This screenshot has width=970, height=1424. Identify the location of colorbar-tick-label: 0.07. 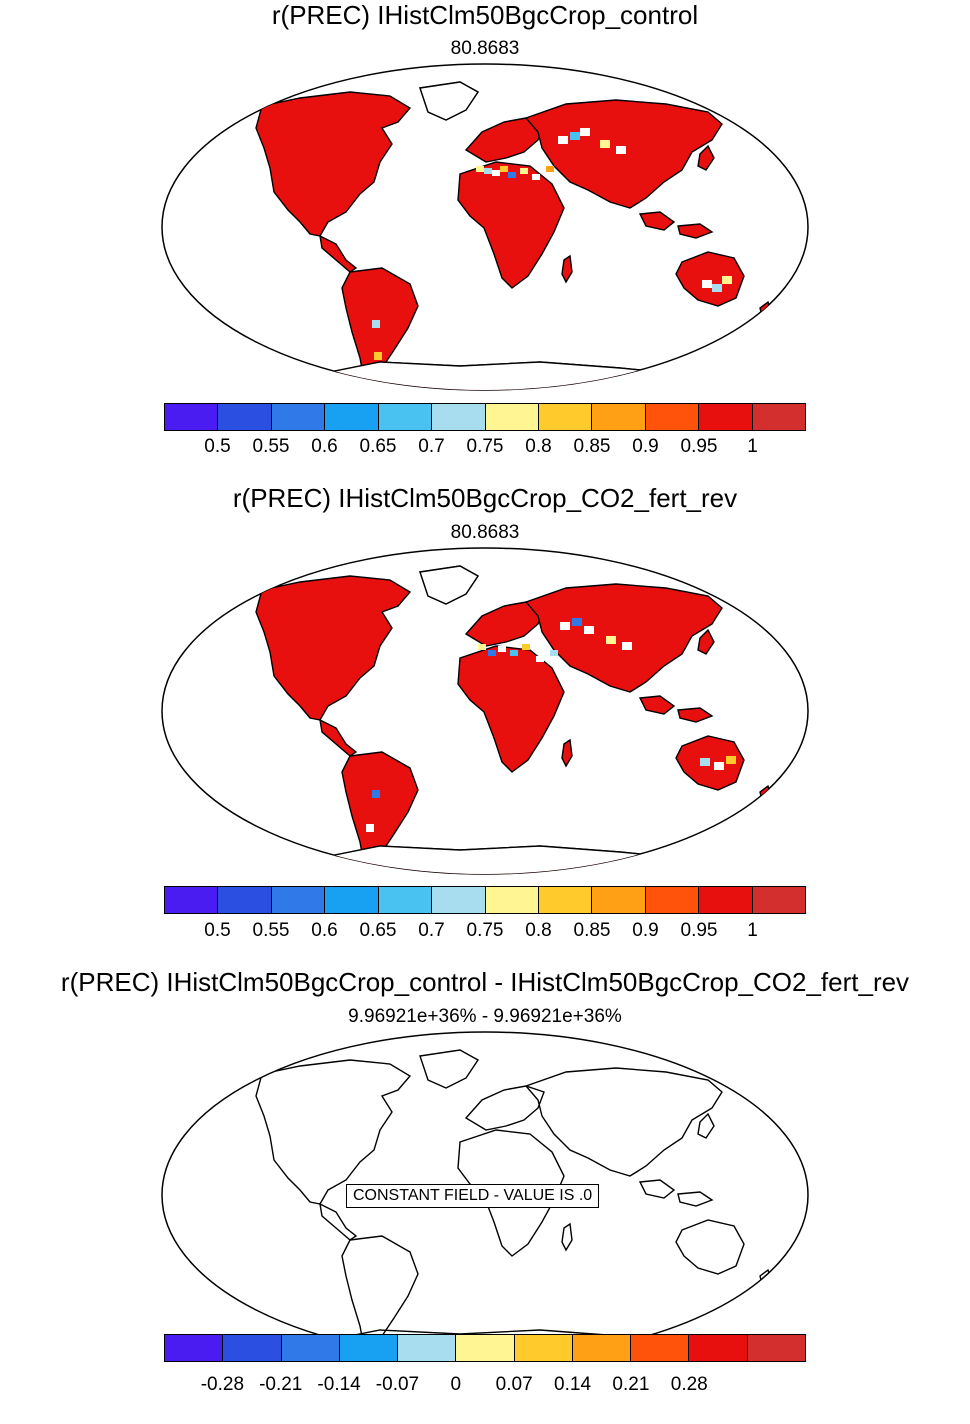
(514, 1384).